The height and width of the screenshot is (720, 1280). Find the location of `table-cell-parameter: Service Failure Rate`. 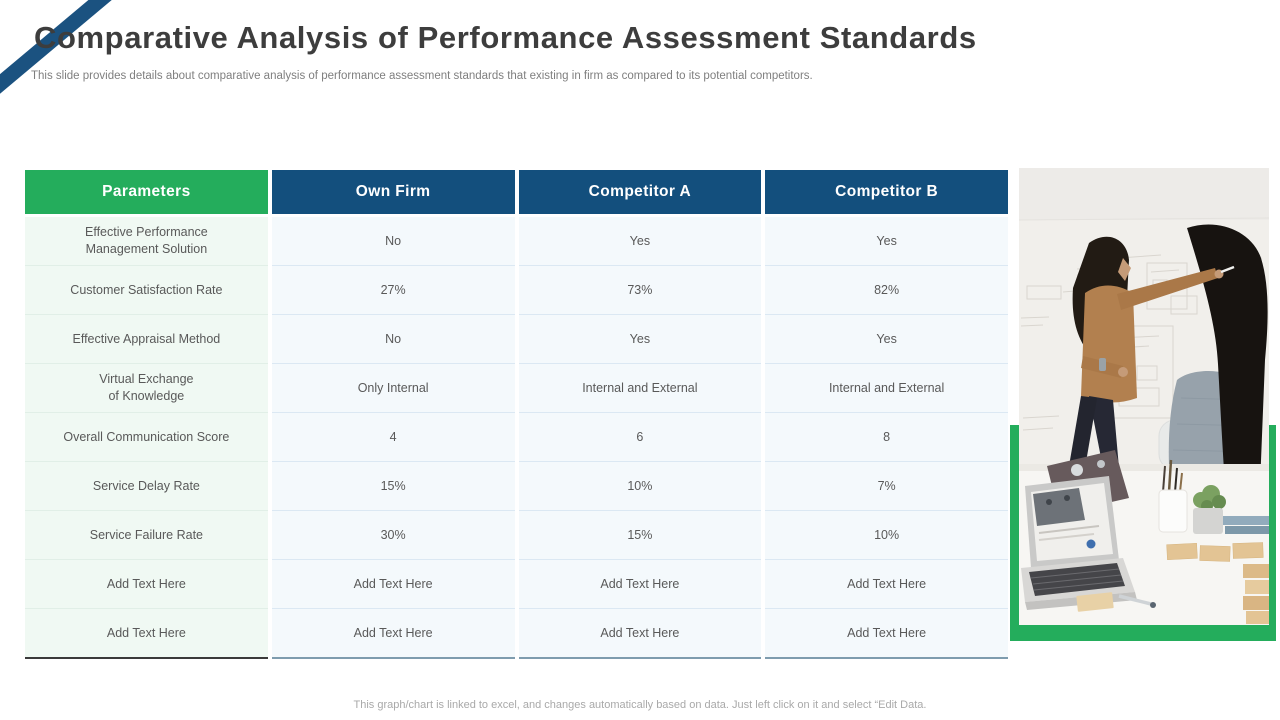

table-cell-parameter: Service Failure Rate is located at coordinates (146, 535).